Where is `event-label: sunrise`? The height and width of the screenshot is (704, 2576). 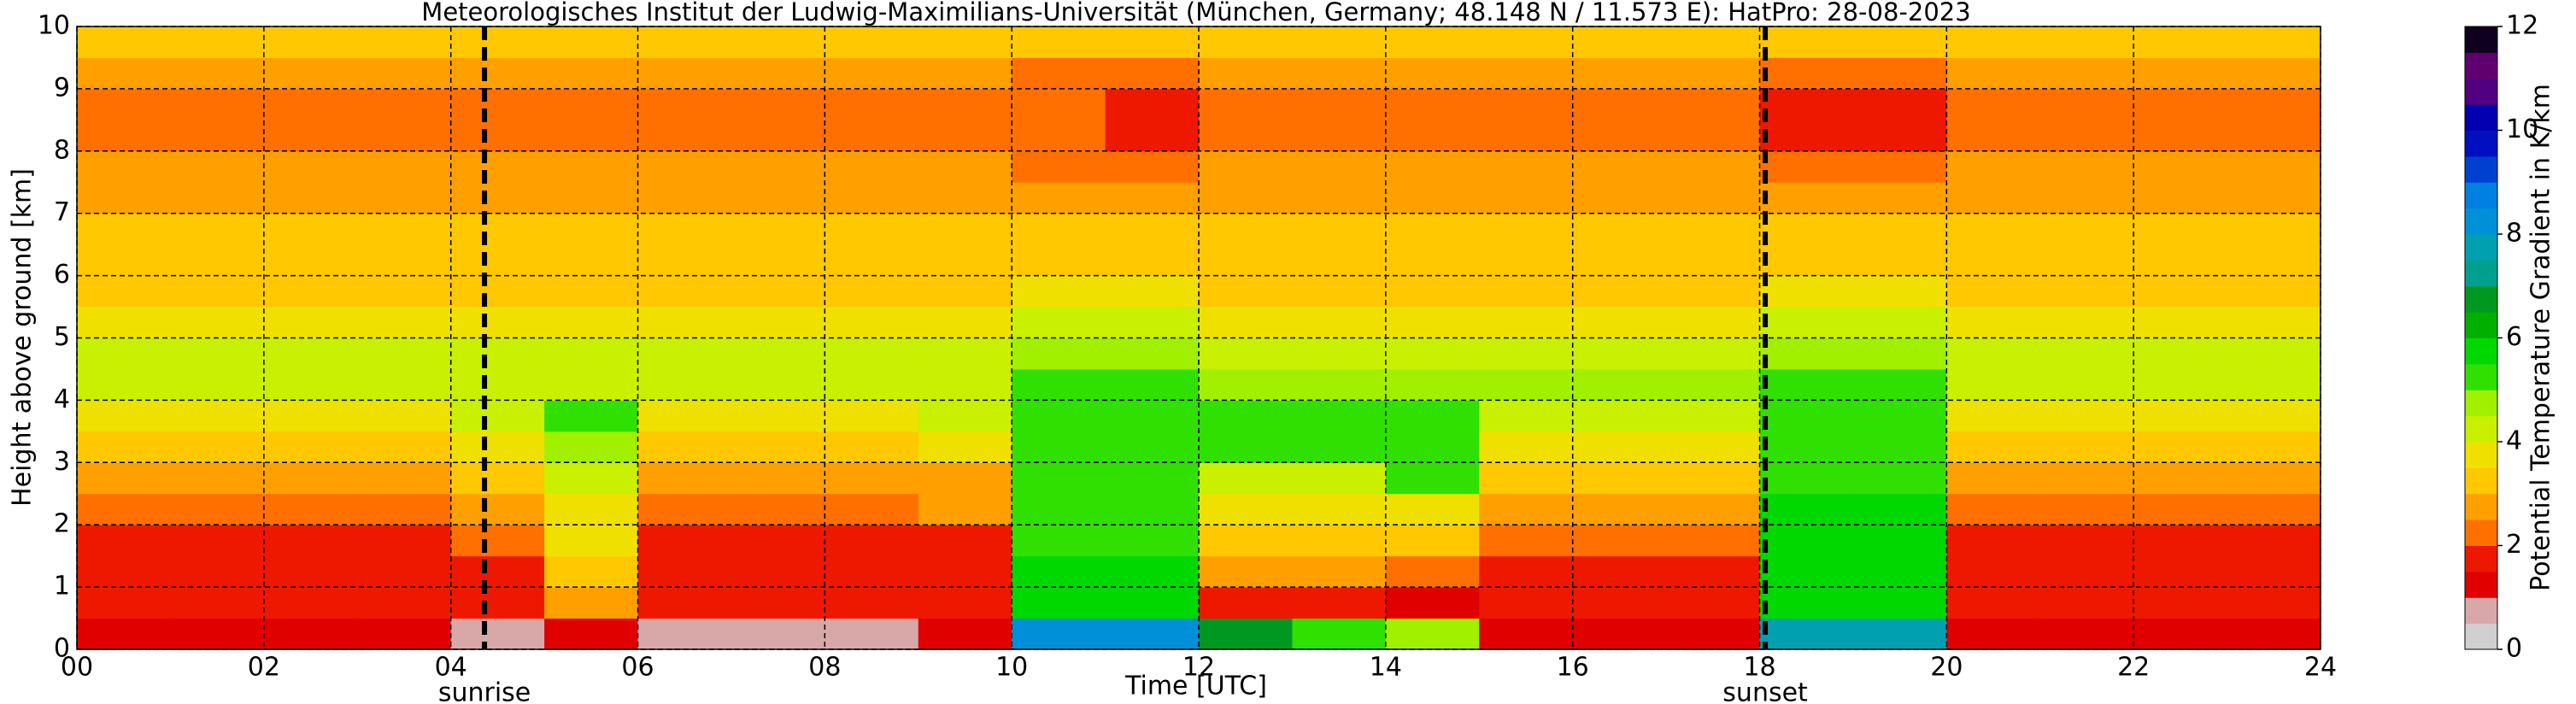
event-label: sunrise is located at coordinates (484, 691).